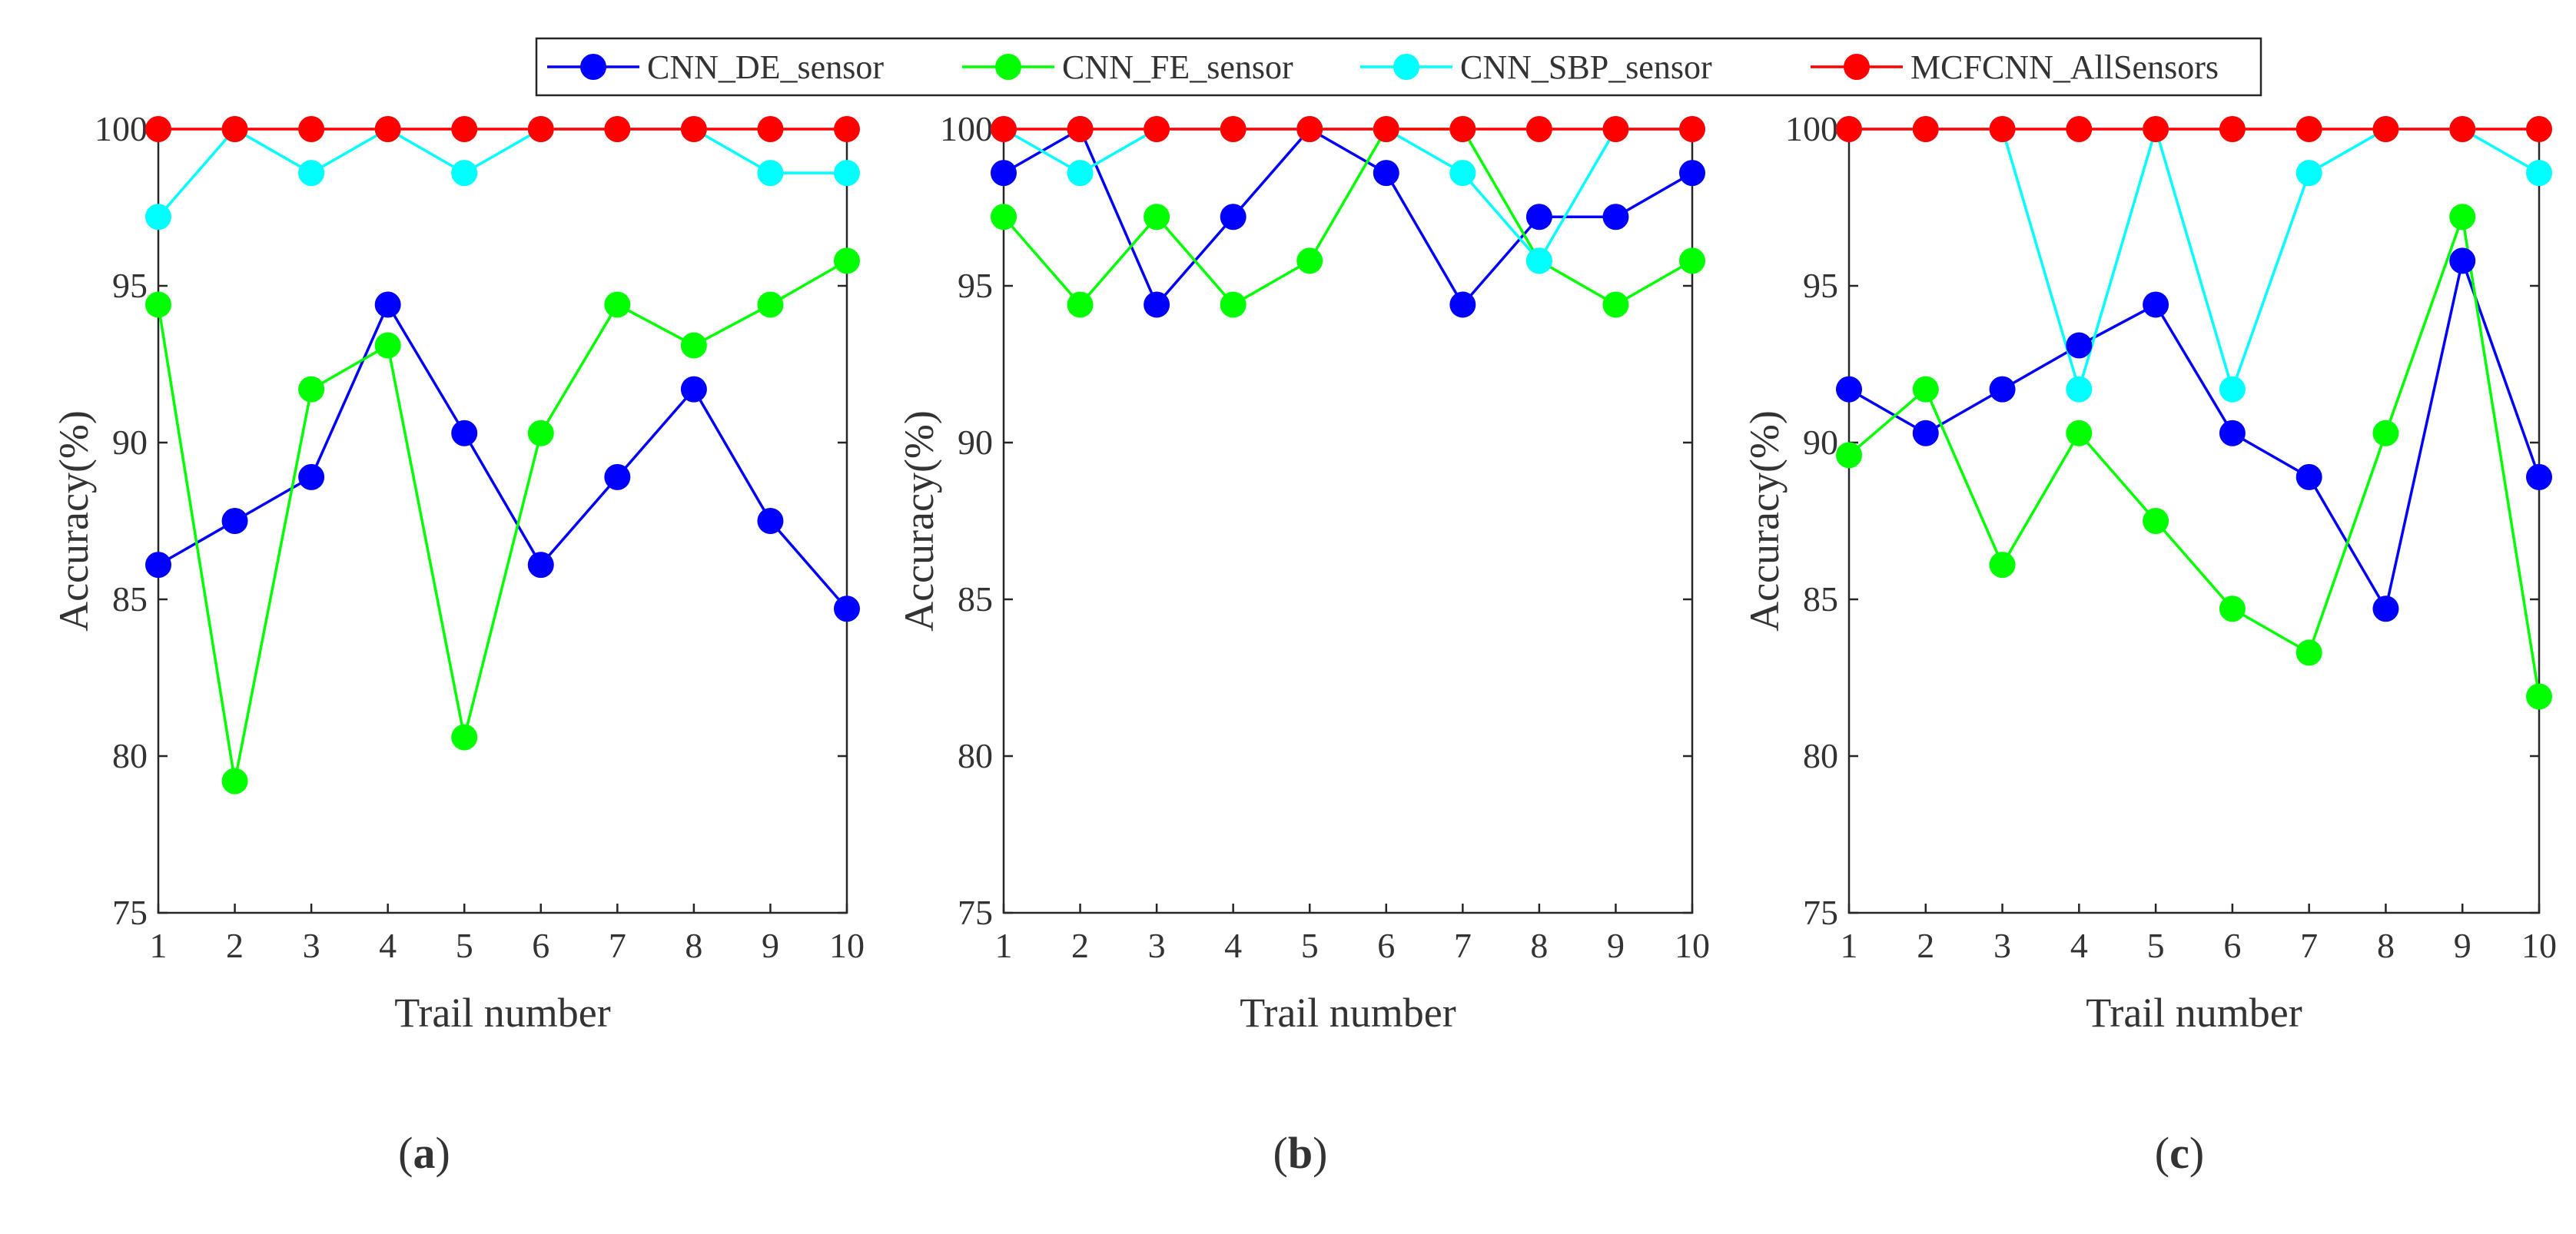 The width and height of the screenshot is (2576, 1234). What do you see at coordinates (966, 128) in the screenshot?
I see `y-tick-label: 100` at bounding box center [966, 128].